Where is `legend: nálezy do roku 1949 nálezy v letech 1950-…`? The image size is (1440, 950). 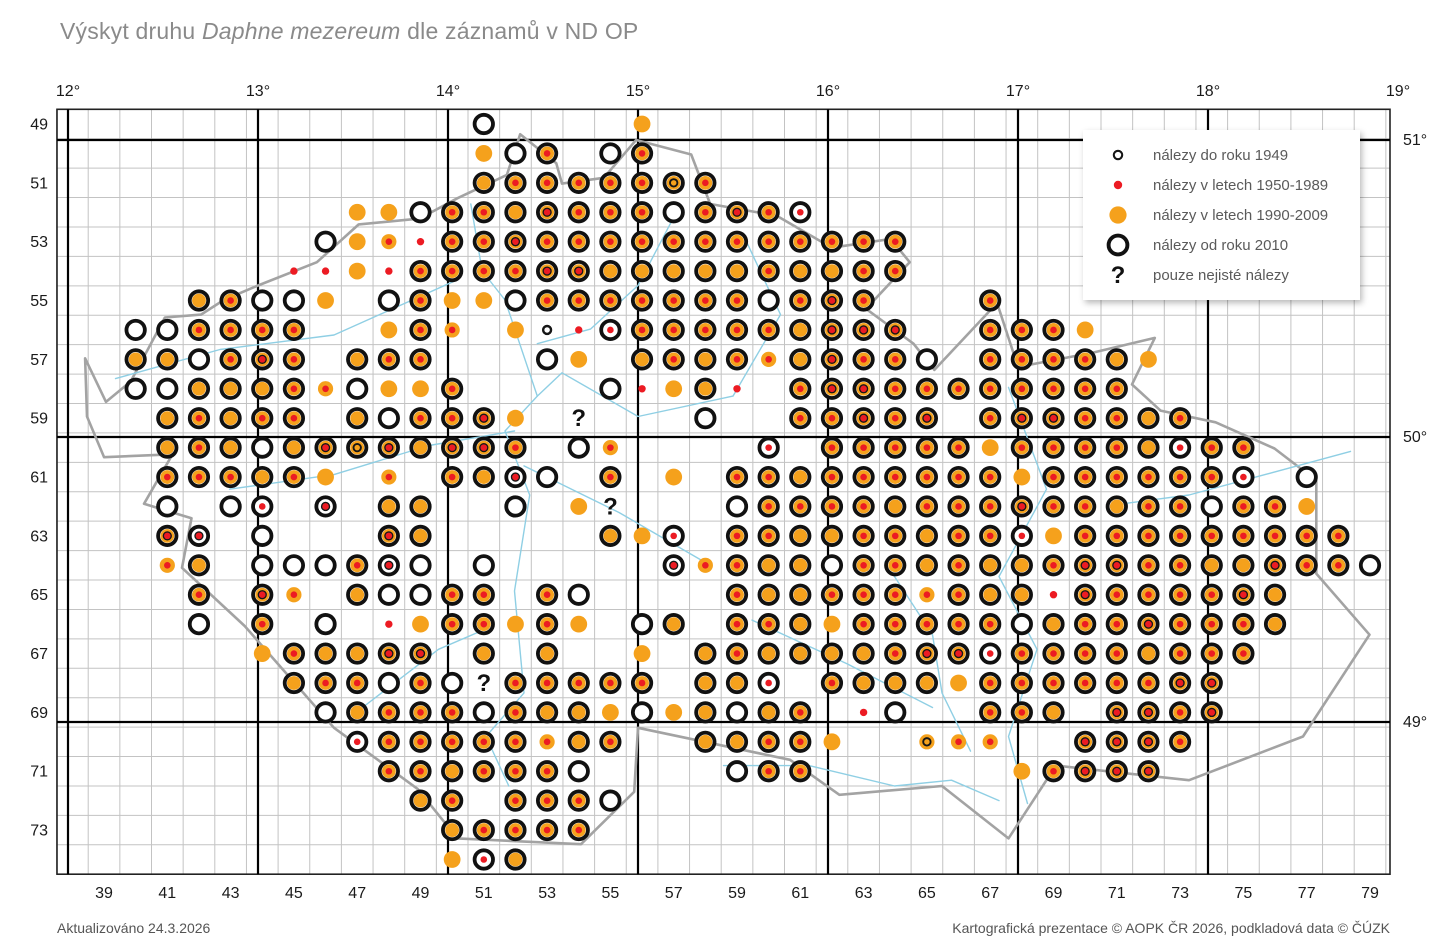
legend: nálezy do roku 1949 nálezy v letech 1950-… is located at coordinates (1221, 215).